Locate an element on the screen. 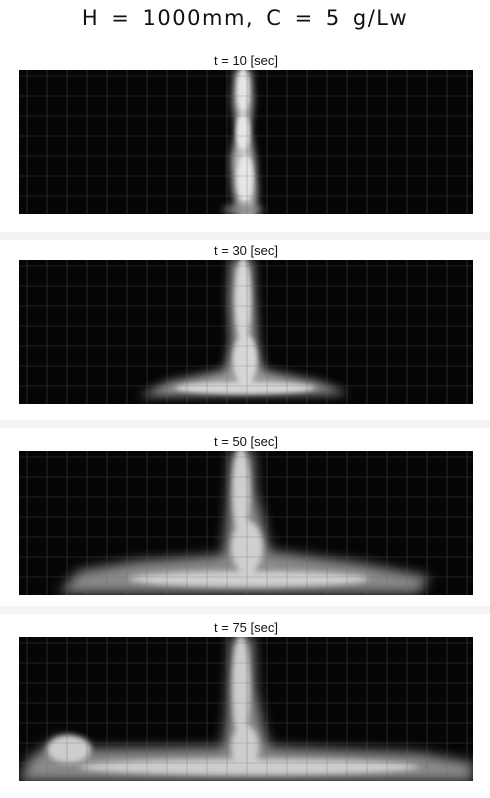  panel-label: t = 50 [sec] is located at coordinates (246, 441).